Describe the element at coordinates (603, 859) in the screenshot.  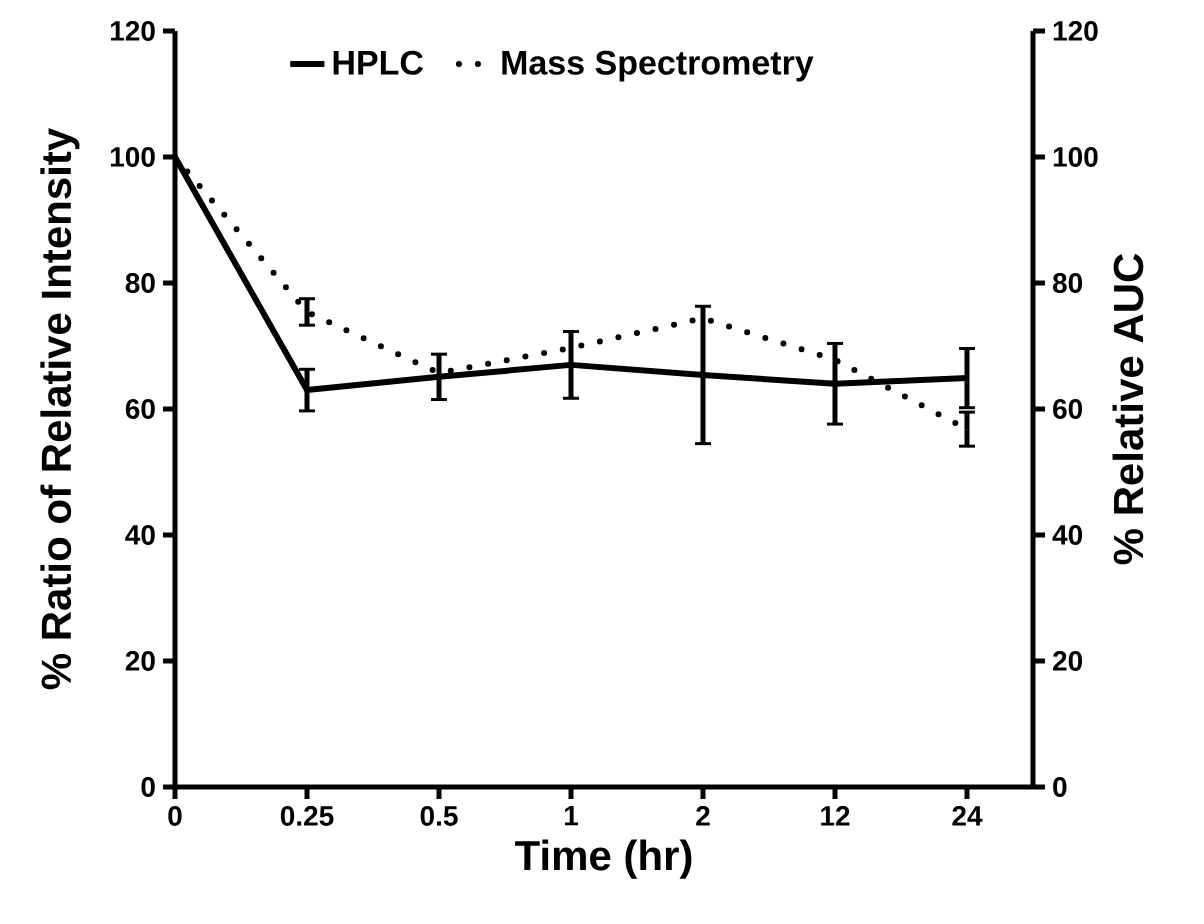
I see `x-axis-title: Time (hr)` at that location.